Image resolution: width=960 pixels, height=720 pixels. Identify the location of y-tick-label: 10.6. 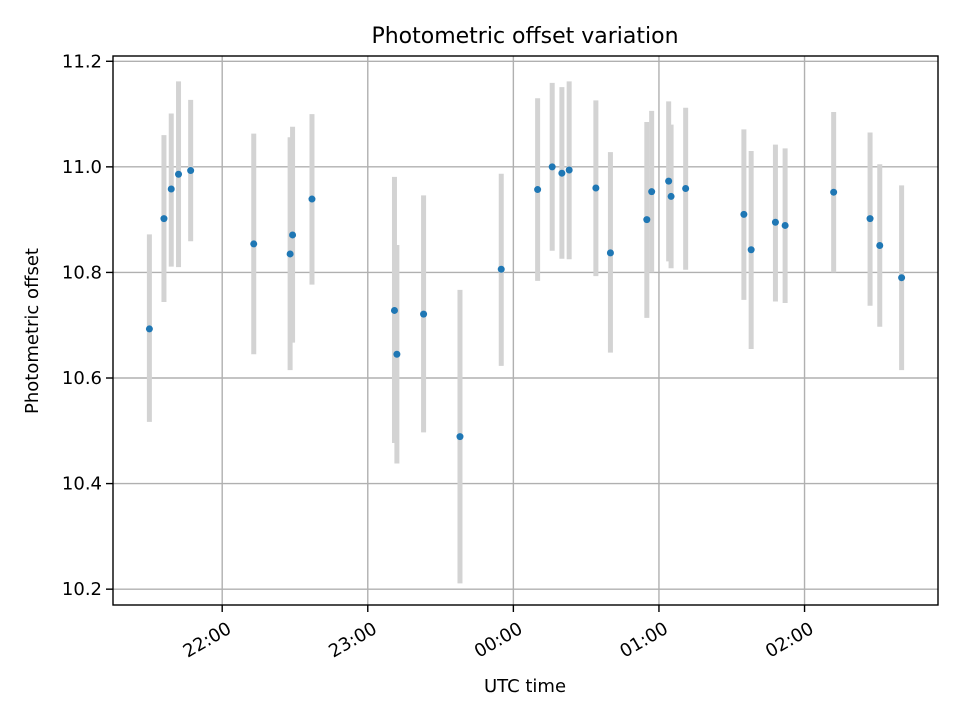
(82, 378).